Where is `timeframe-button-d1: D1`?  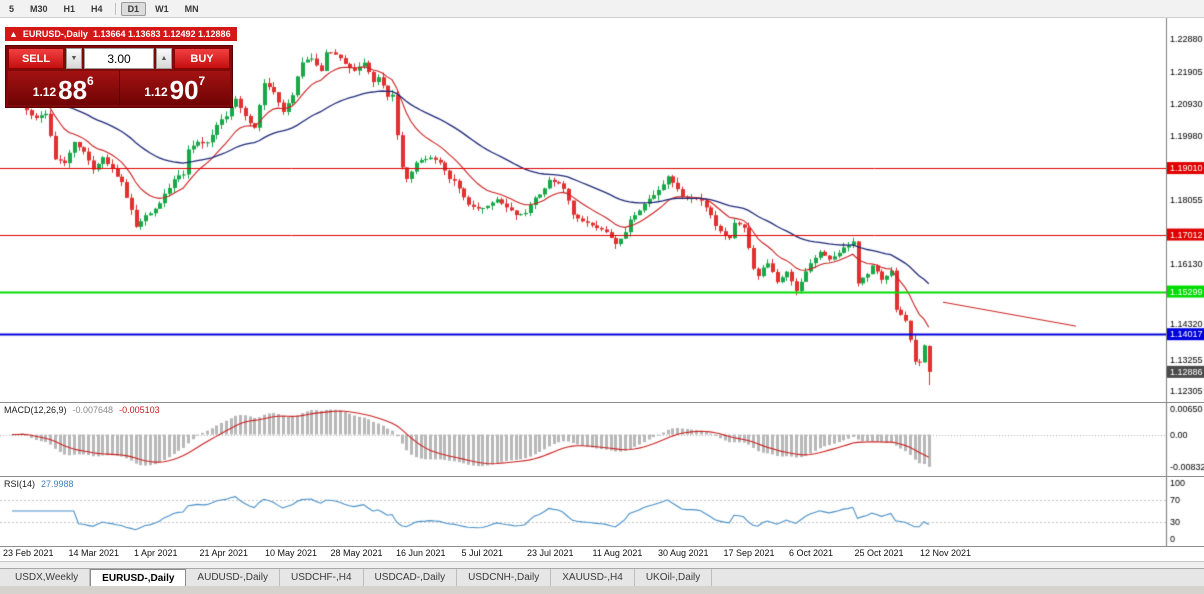 timeframe-button-d1: D1 is located at coordinates (133, 8).